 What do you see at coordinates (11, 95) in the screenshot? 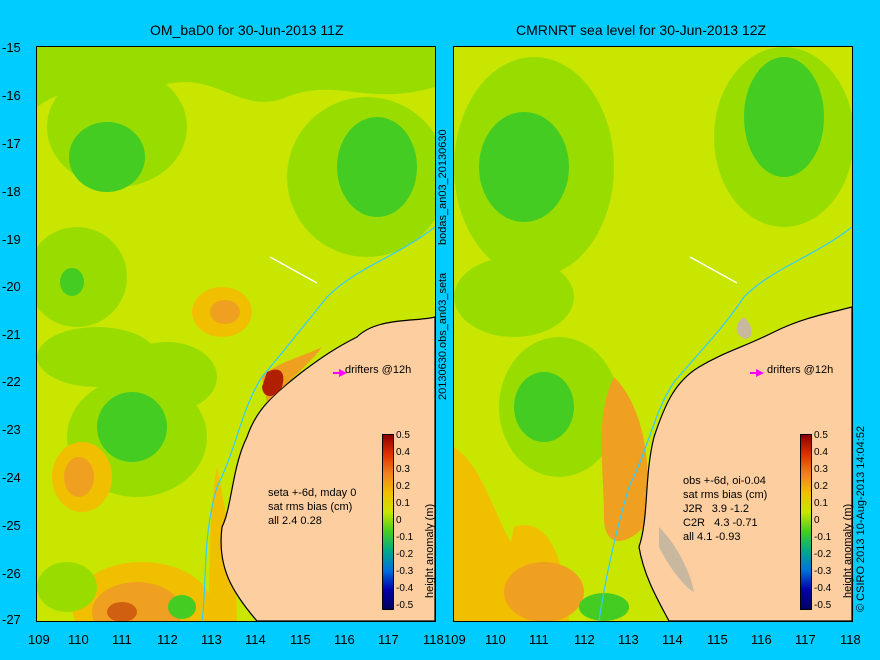
I see `y-tick-label: -16` at bounding box center [11, 95].